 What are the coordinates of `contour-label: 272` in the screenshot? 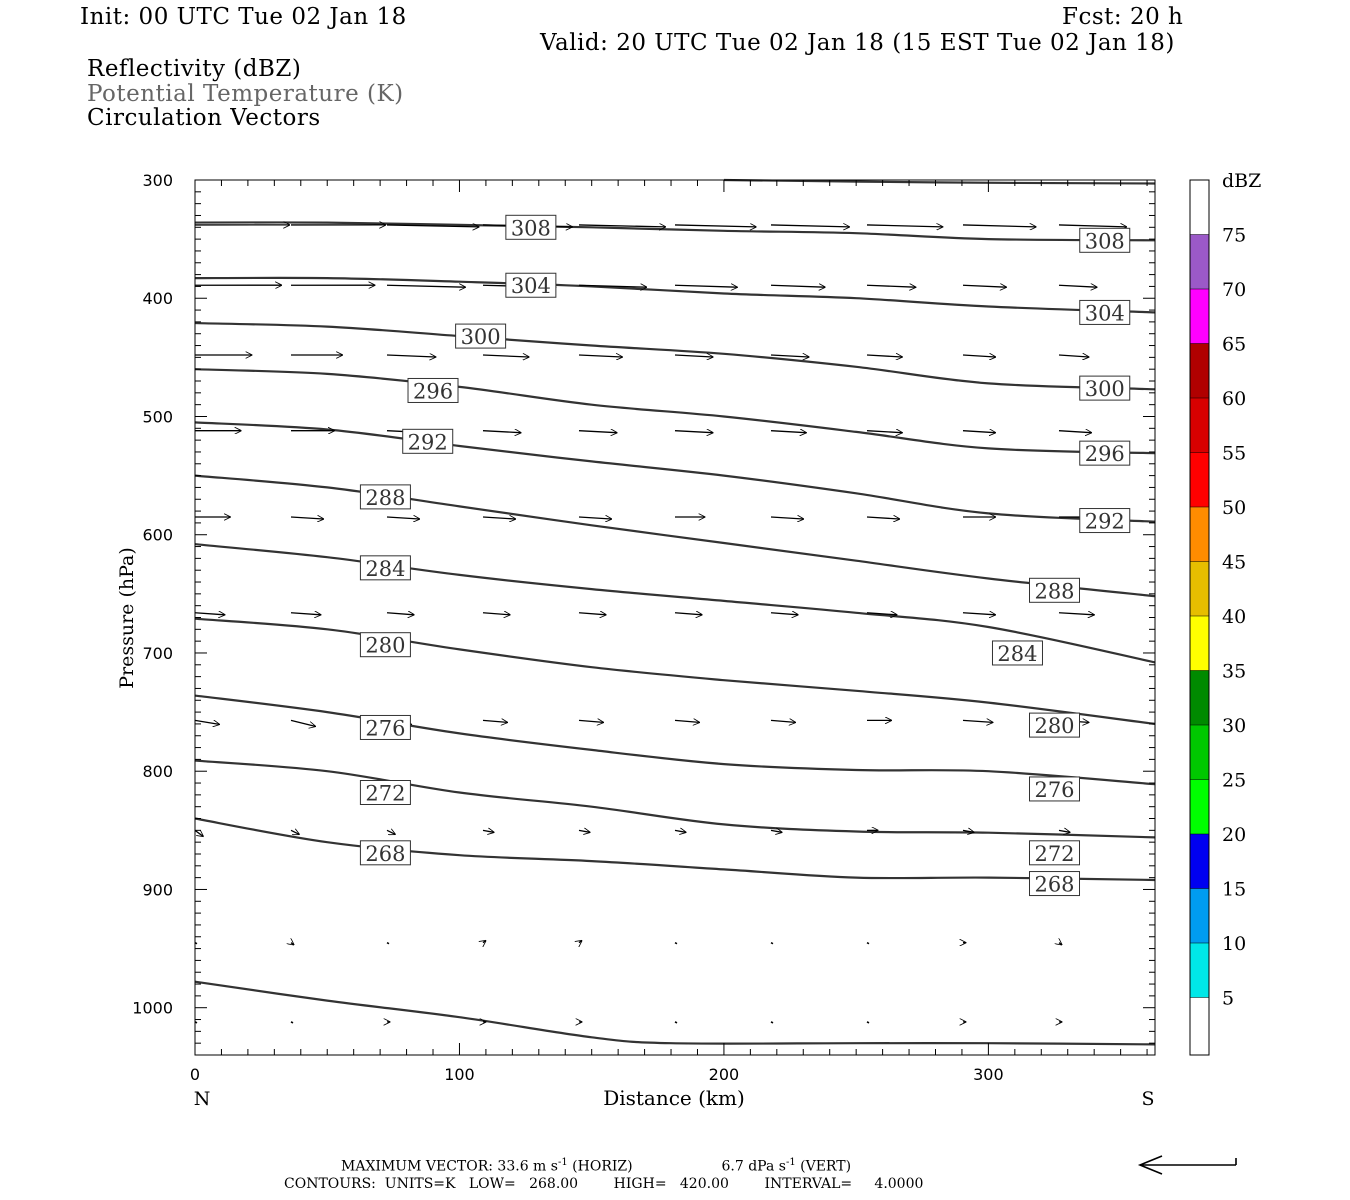 It's located at (1055, 853).